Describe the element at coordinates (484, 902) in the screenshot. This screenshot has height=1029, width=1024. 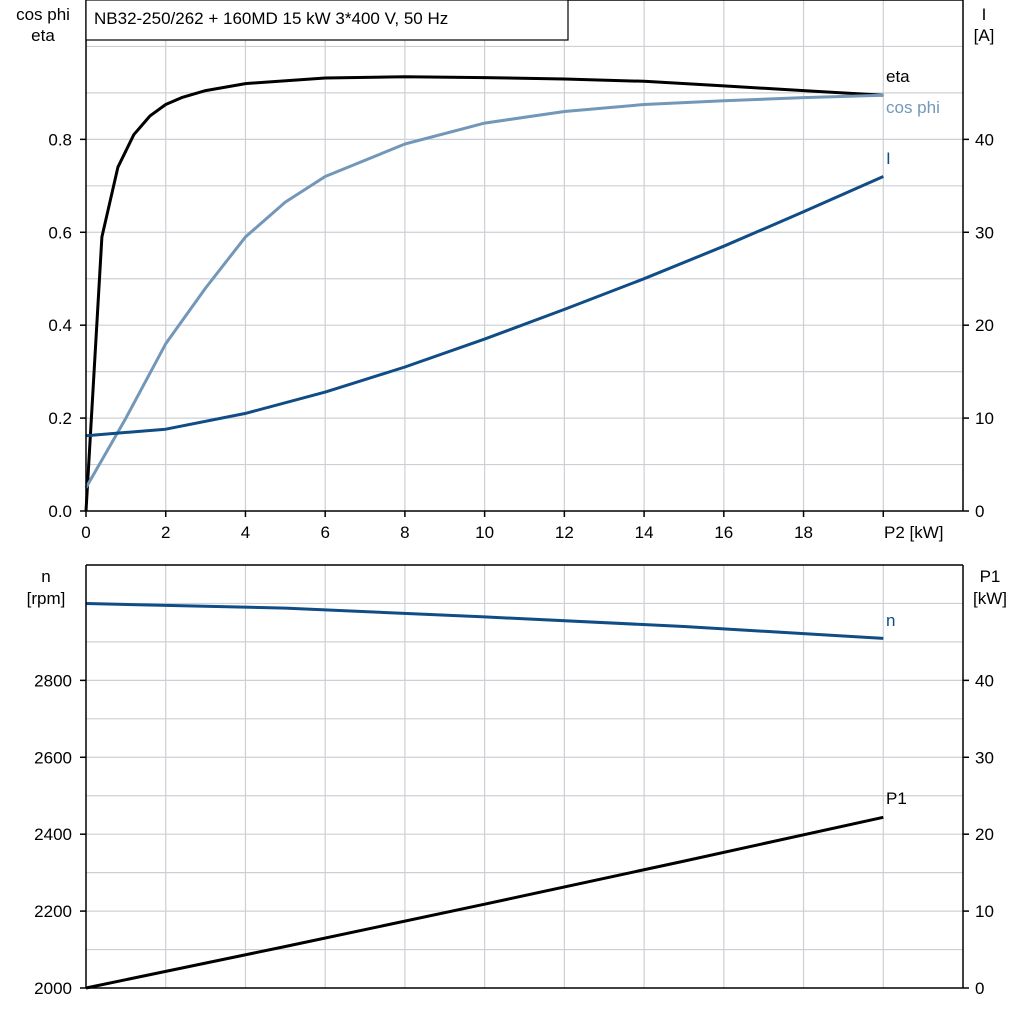
I see `series-line-p1` at that location.